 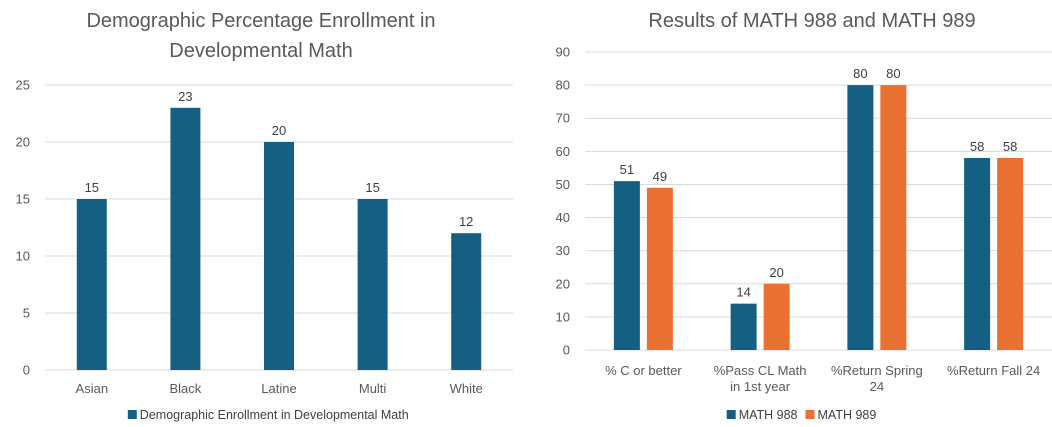 I want to click on y-tick-label: 90, so click(x=563, y=52).